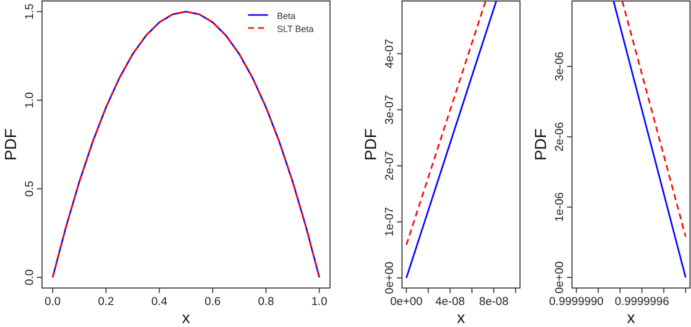 This screenshot has width=691, height=327. What do you see at coordinates (390, 53) in the screenshot?
I see `y-tick-label: 4e-07` at bounding box center [390, 53].